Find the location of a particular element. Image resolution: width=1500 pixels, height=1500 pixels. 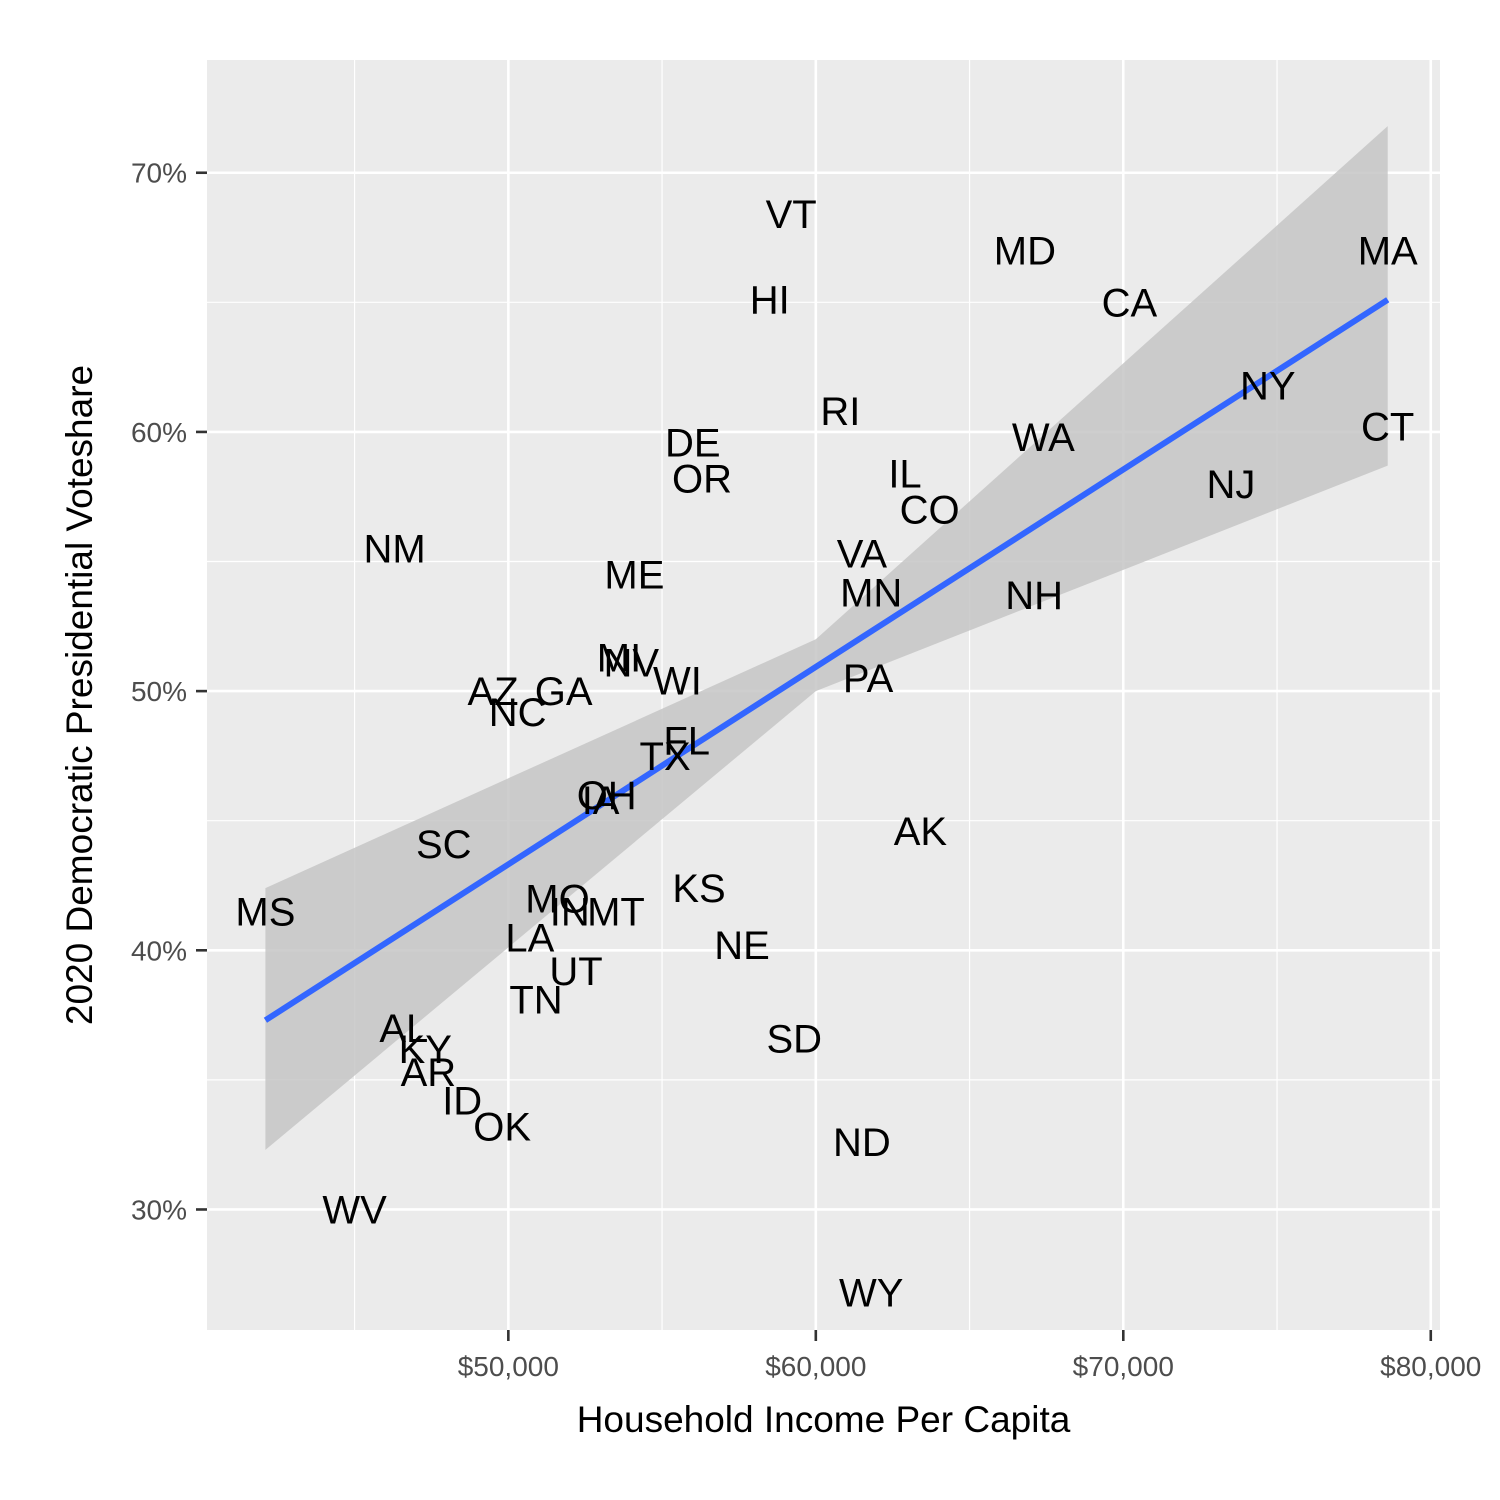

state-label-de: DE is located at coordinates (693, 443).